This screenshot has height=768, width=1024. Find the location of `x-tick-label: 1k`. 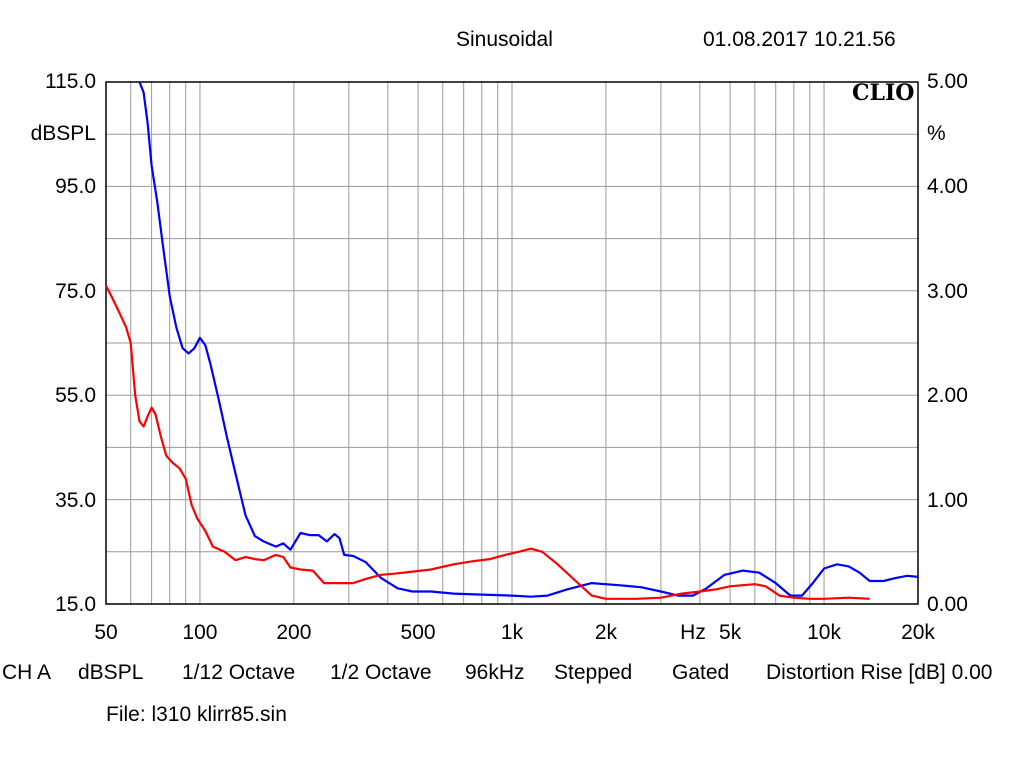

x-tick-label: 1k is located at coordinates (512, 632).